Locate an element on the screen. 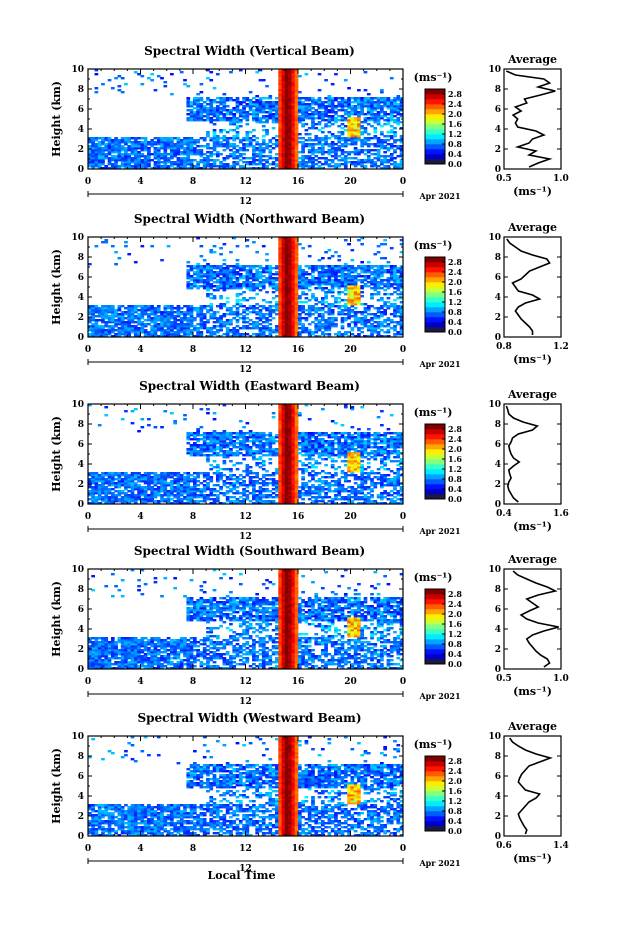 This screenshot has width=622, height=929. colorbar-segment is located at coordinates (435, 97).